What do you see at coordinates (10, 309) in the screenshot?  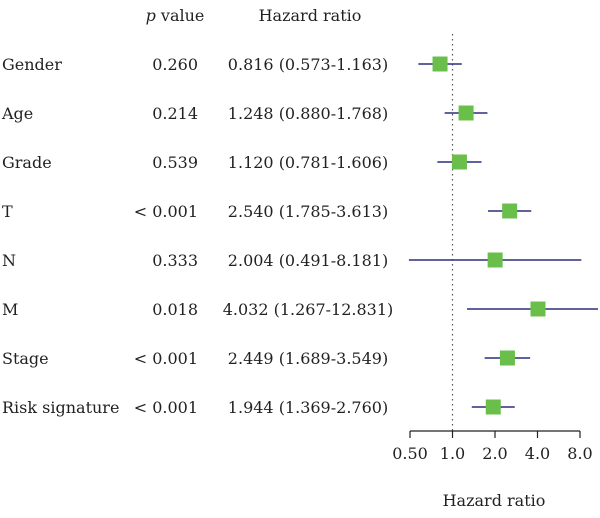 I see `row-variable-label: M` at bounding box center [10, 309].